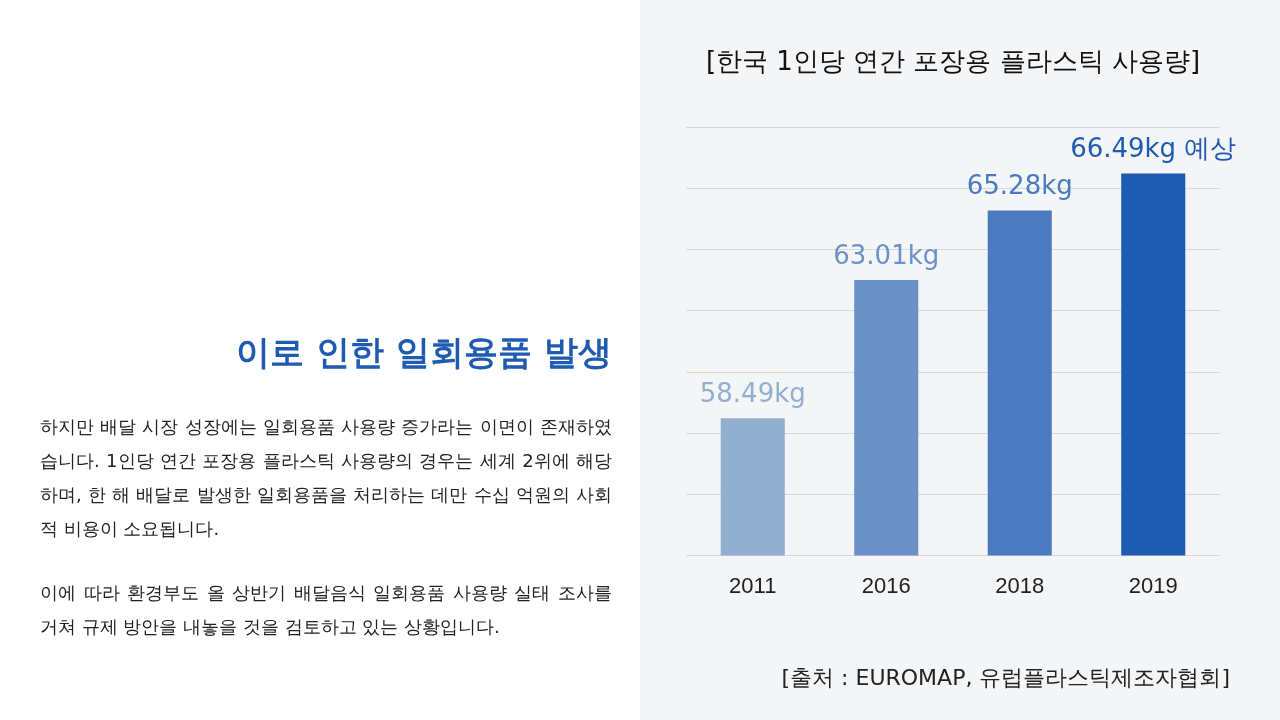 The image size is (1280, 720). What do you see at coordinates (1153, 148) in the screenshot?
I see `data-label: 66.49kg 예상` at bounding box center [1153, 148].